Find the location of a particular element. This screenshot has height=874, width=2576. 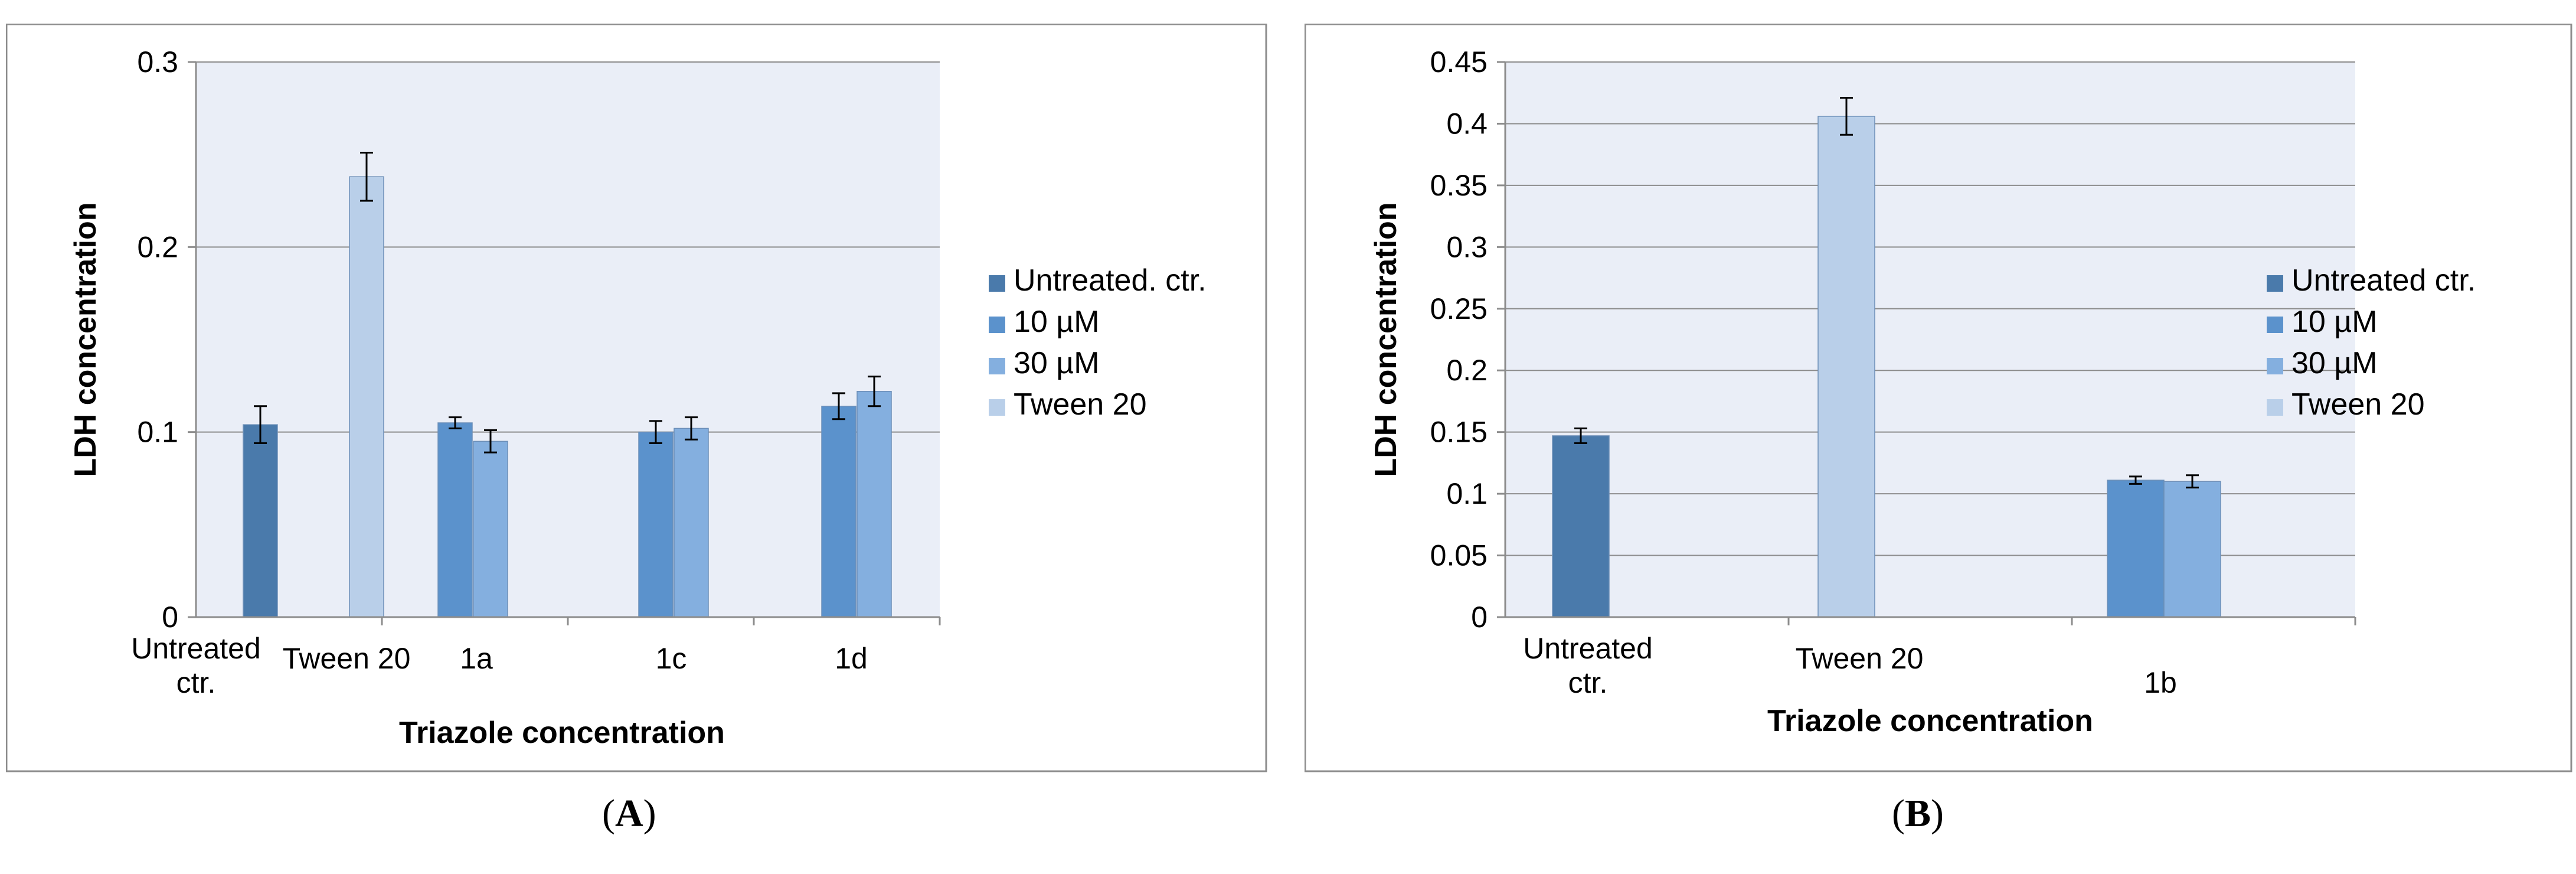

panel-label-b: (B) is located at coordinates (1918, 813).